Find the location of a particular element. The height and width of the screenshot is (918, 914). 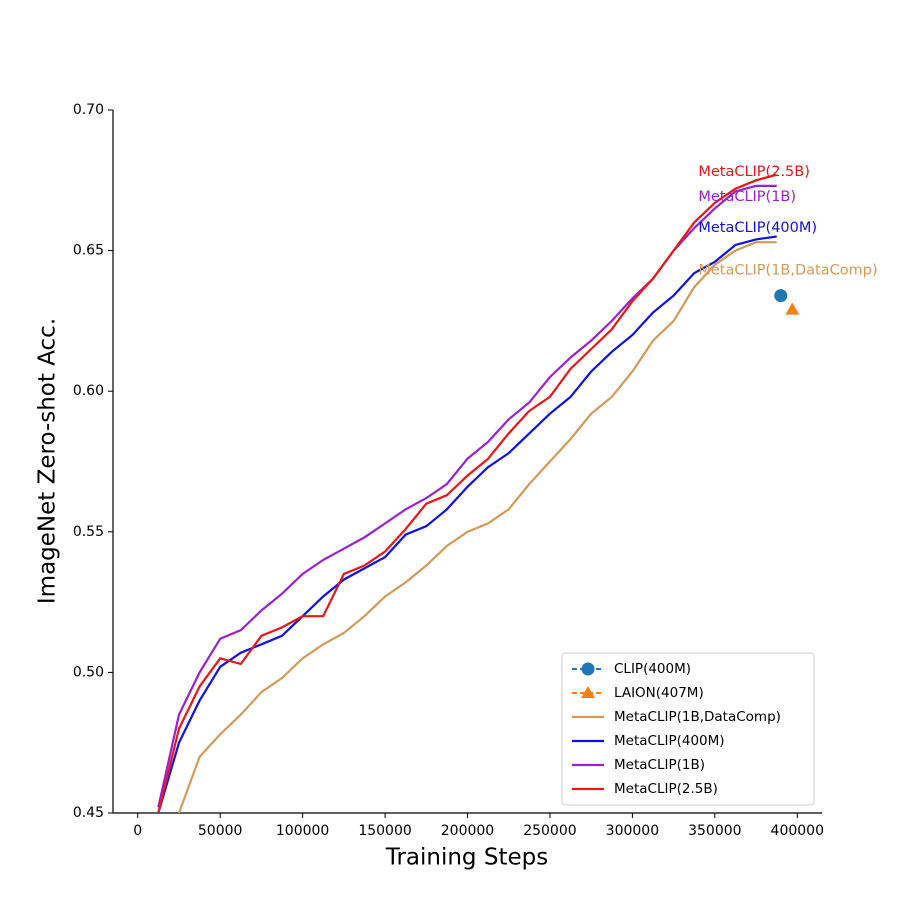

annotation: MetaCLIP(400M) is located at coordinates (757, 228).